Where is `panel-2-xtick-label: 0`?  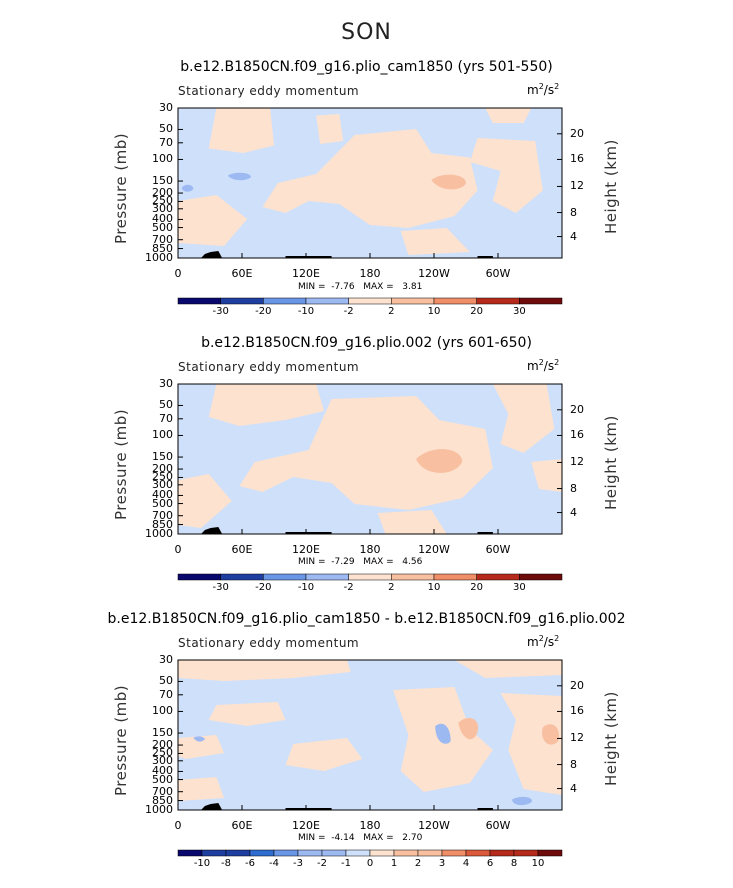
panel-2-xtick-label: 0 is located at coordinates (178, 549).